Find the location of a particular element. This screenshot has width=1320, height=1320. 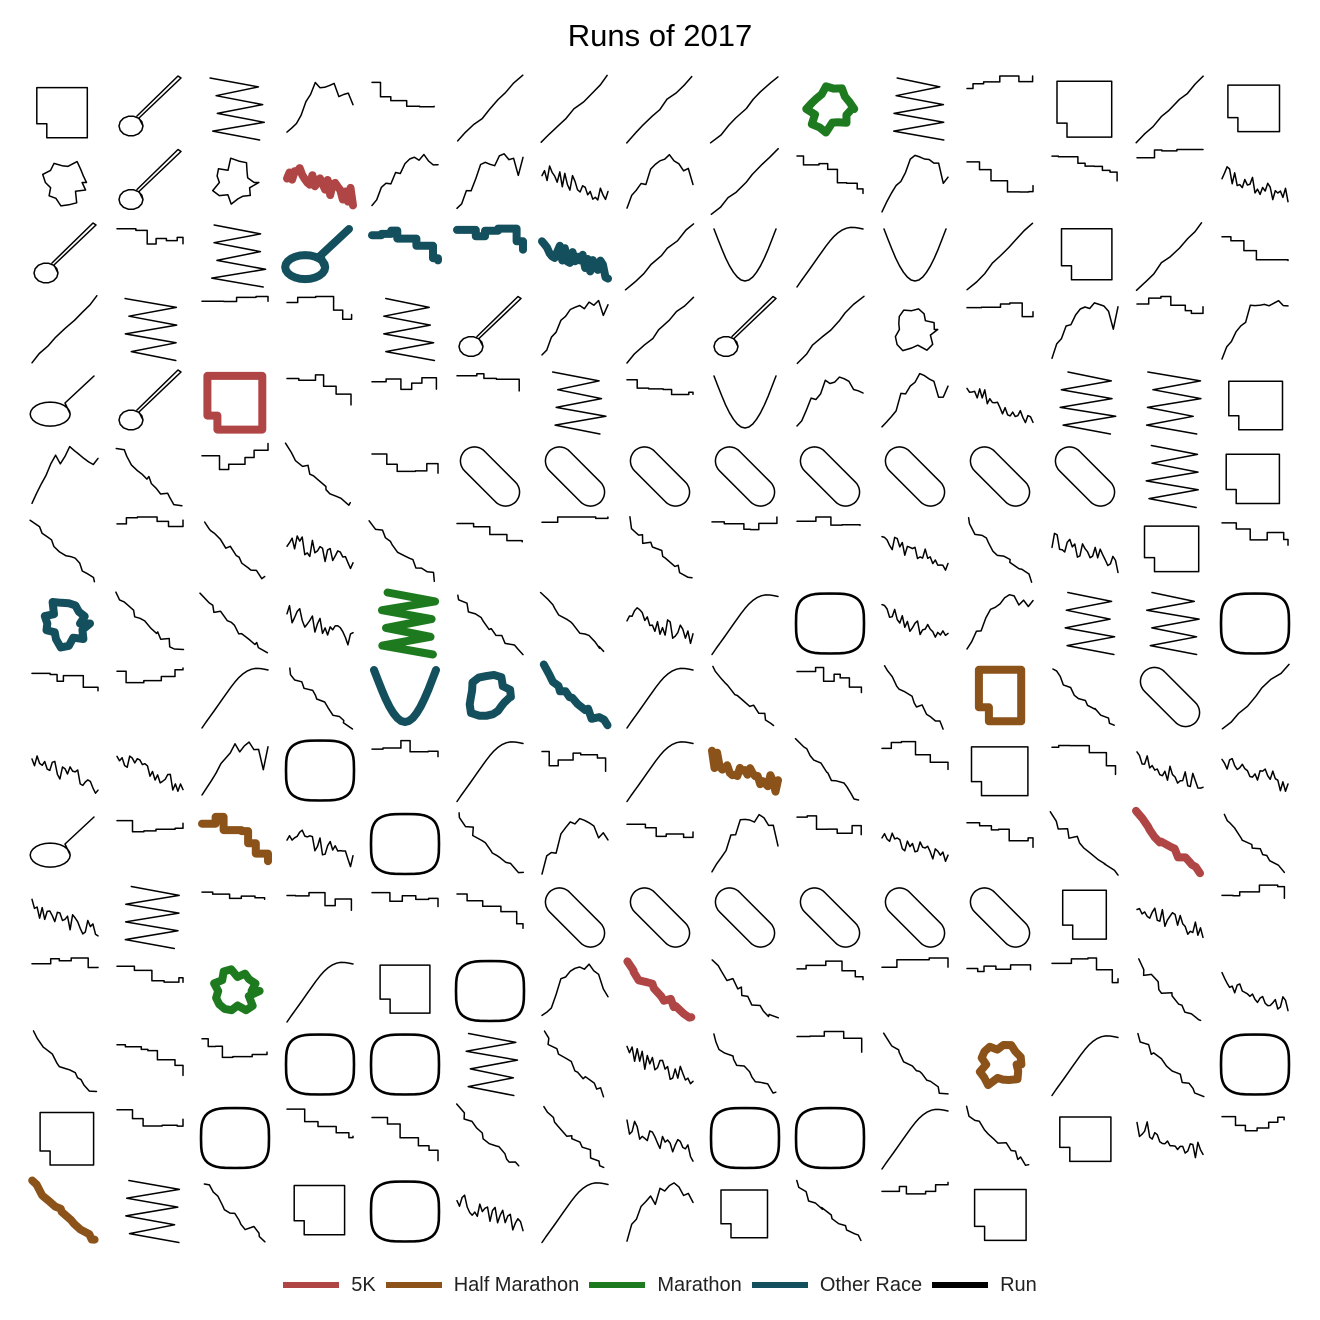

legend-item-half-marathon: Half Marathon is located at coordinates (482, 1285).